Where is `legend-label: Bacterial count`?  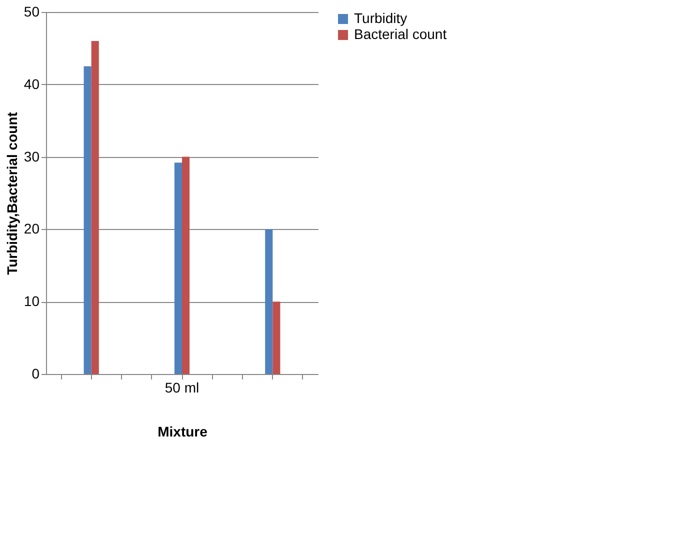
legend-label: Bacterial count is located at coordinates (400, 34).